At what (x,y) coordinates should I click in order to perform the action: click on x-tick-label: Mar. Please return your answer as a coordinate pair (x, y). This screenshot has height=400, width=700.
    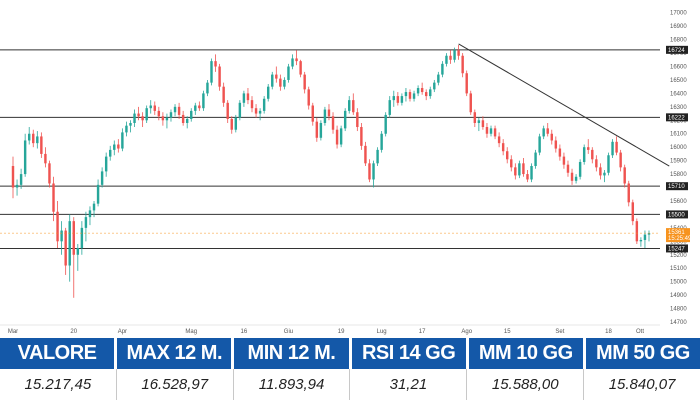
    Looking at the image, I should click on (13, 332).